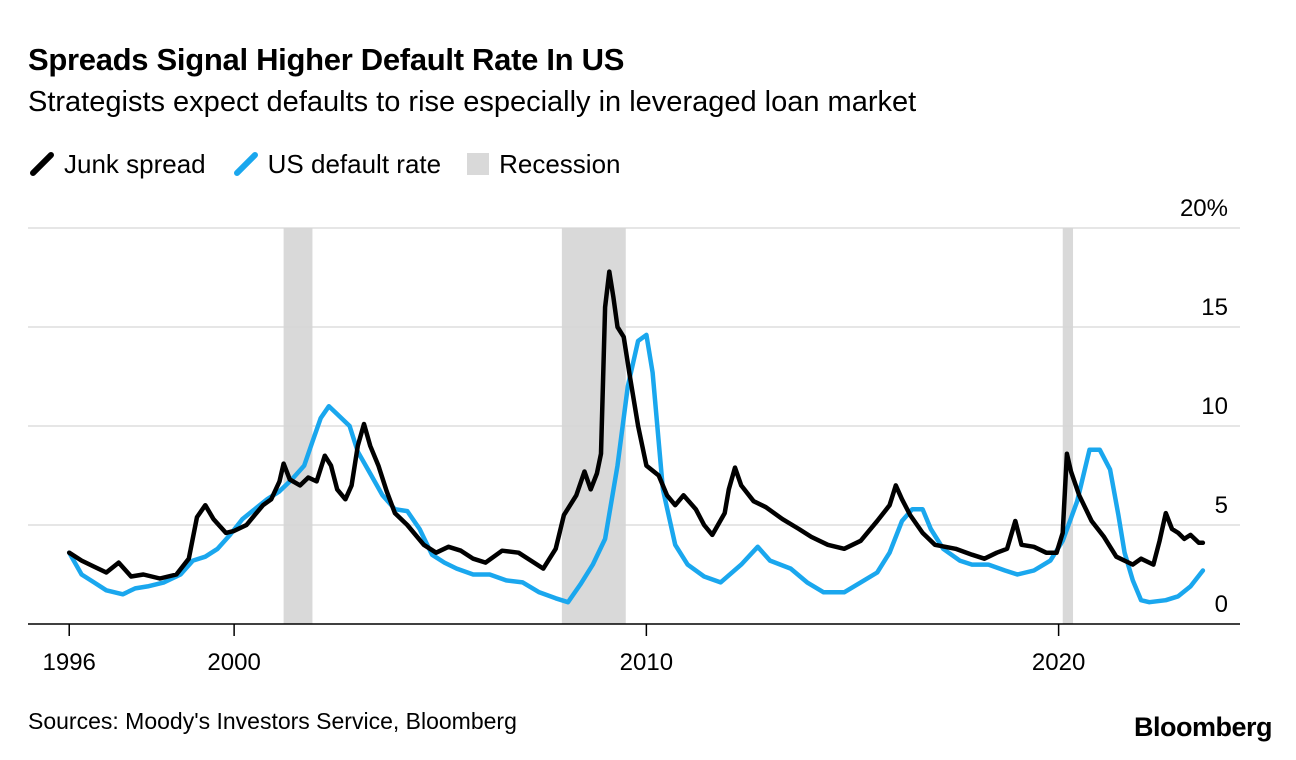 This screenshot has width=1296, height=760. I want to click on legend: Junk spread US default rate Recession, so click(337, 164).